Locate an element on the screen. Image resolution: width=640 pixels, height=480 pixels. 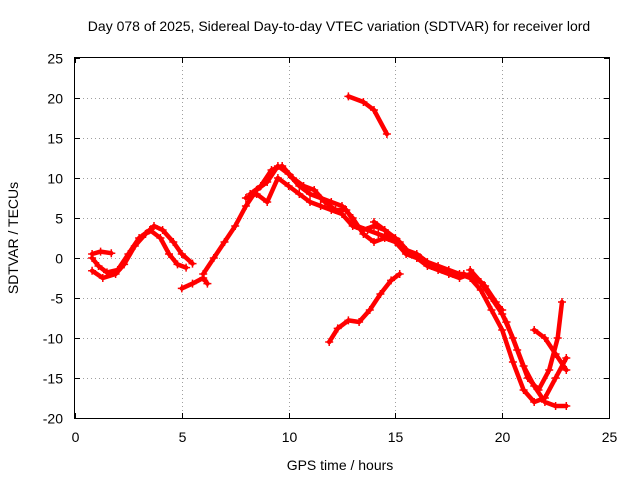
y-tick-label: -15 is located at coordinates (53, 379).